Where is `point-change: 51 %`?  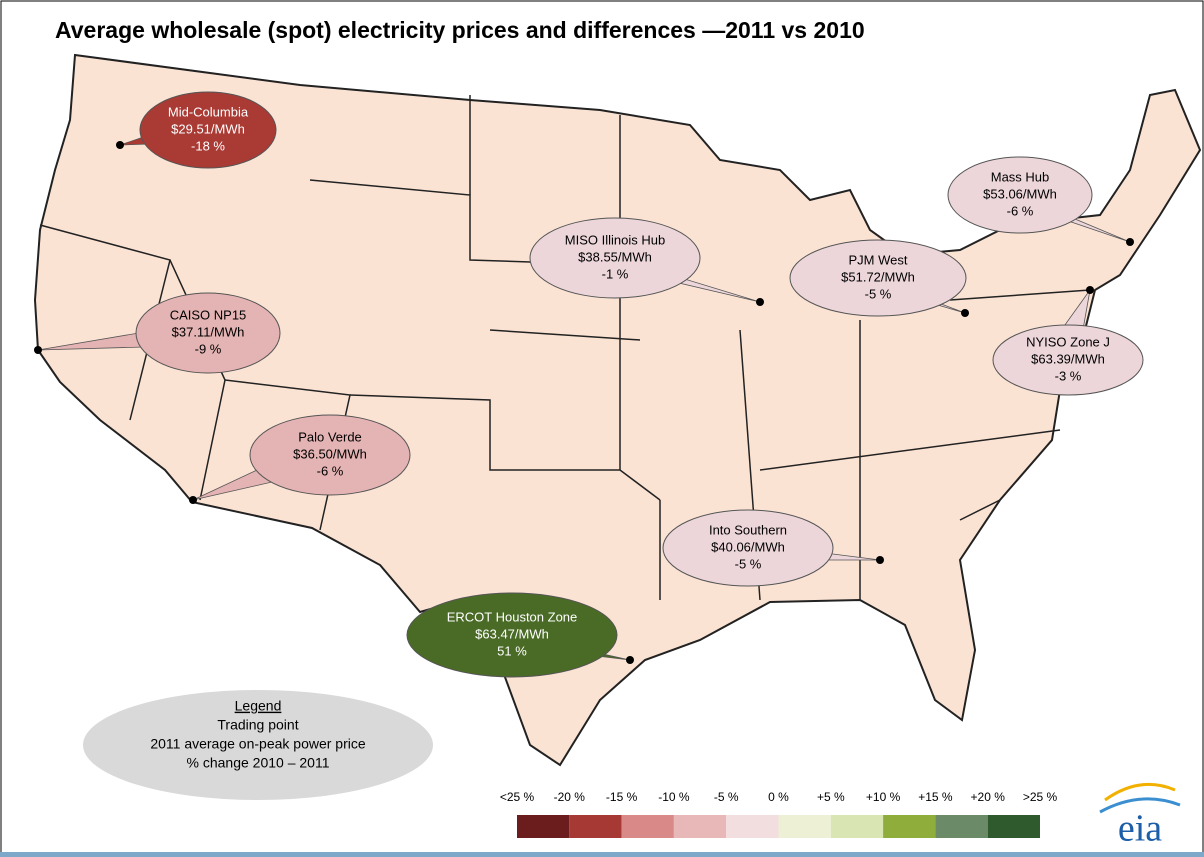 point-change: 51 % is located at coordinates (512, 650).